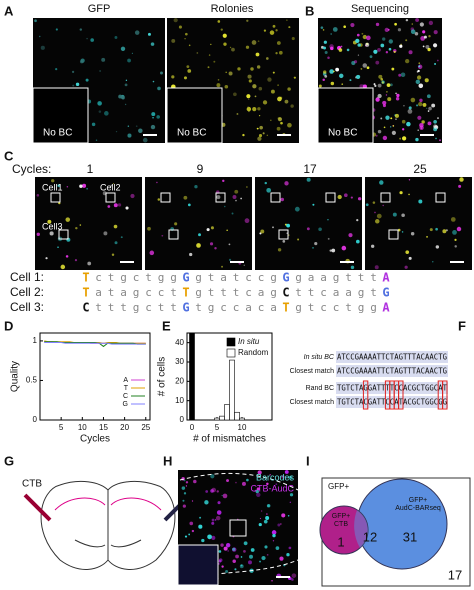 The width and height of the screenshot is (474, 590). I want to click on base-call: g, so click(161, 277).